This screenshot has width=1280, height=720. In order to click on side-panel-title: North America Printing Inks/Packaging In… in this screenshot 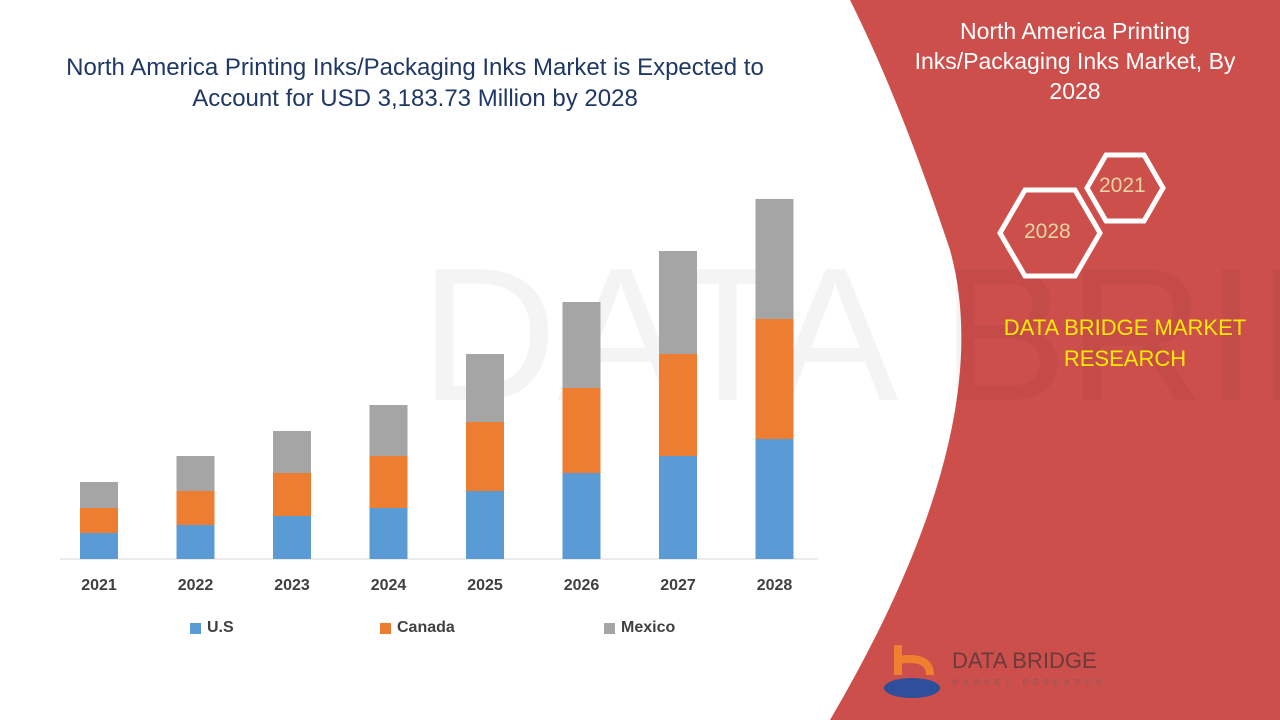, I will do `click(1075, 61)`.